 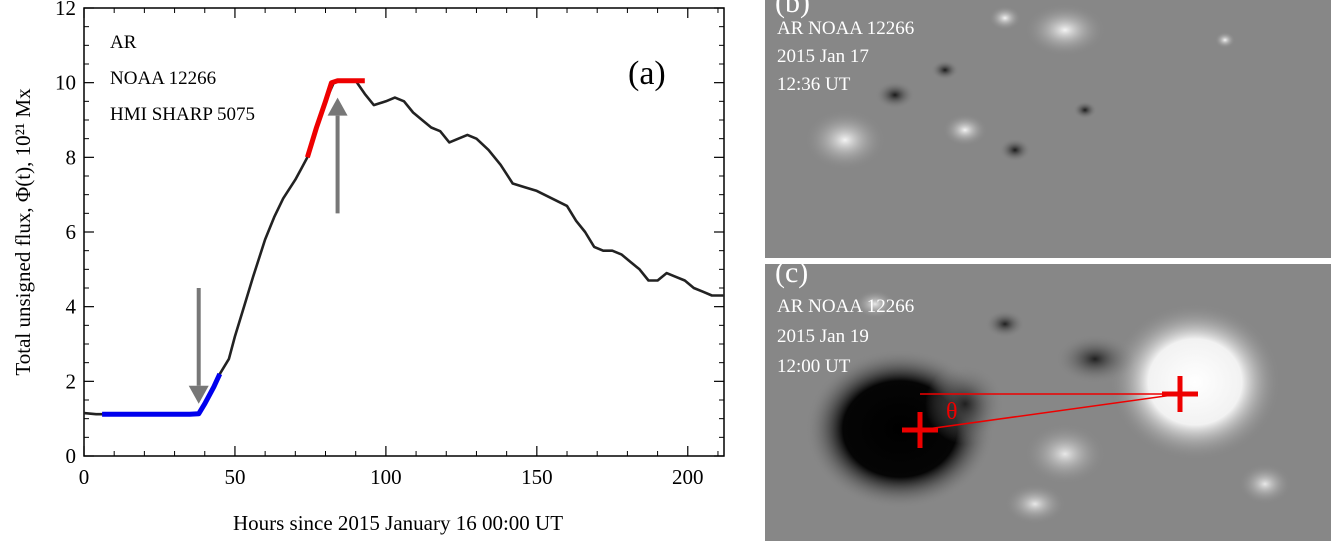 What do you see at coordinates (386, 477) in the screenshot?
I see `x-tick-label: 100` at bounding box center [386, 477].